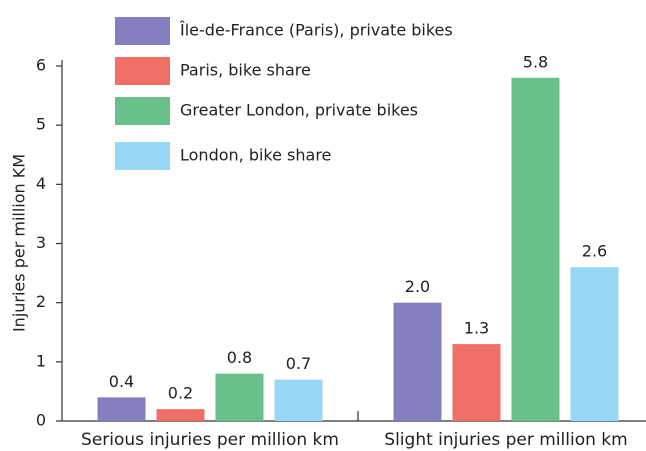 The width and height of the screenshot is (646, 451). Describe the element at coordinates (41, 360) in the screenshot. I see `y-tick-label: 1` at that location.